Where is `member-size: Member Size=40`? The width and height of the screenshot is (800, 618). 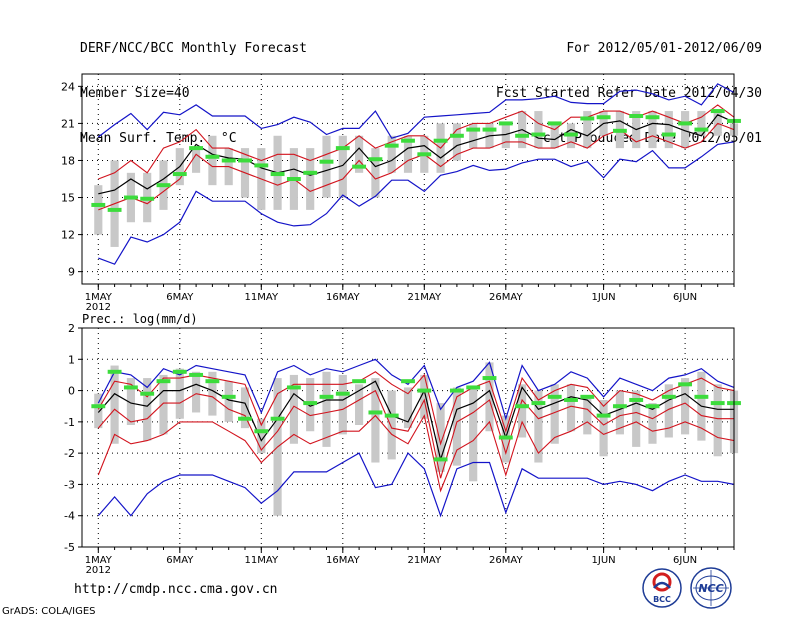
member-size: Member Size=40 is located at coordinates (135, 93).